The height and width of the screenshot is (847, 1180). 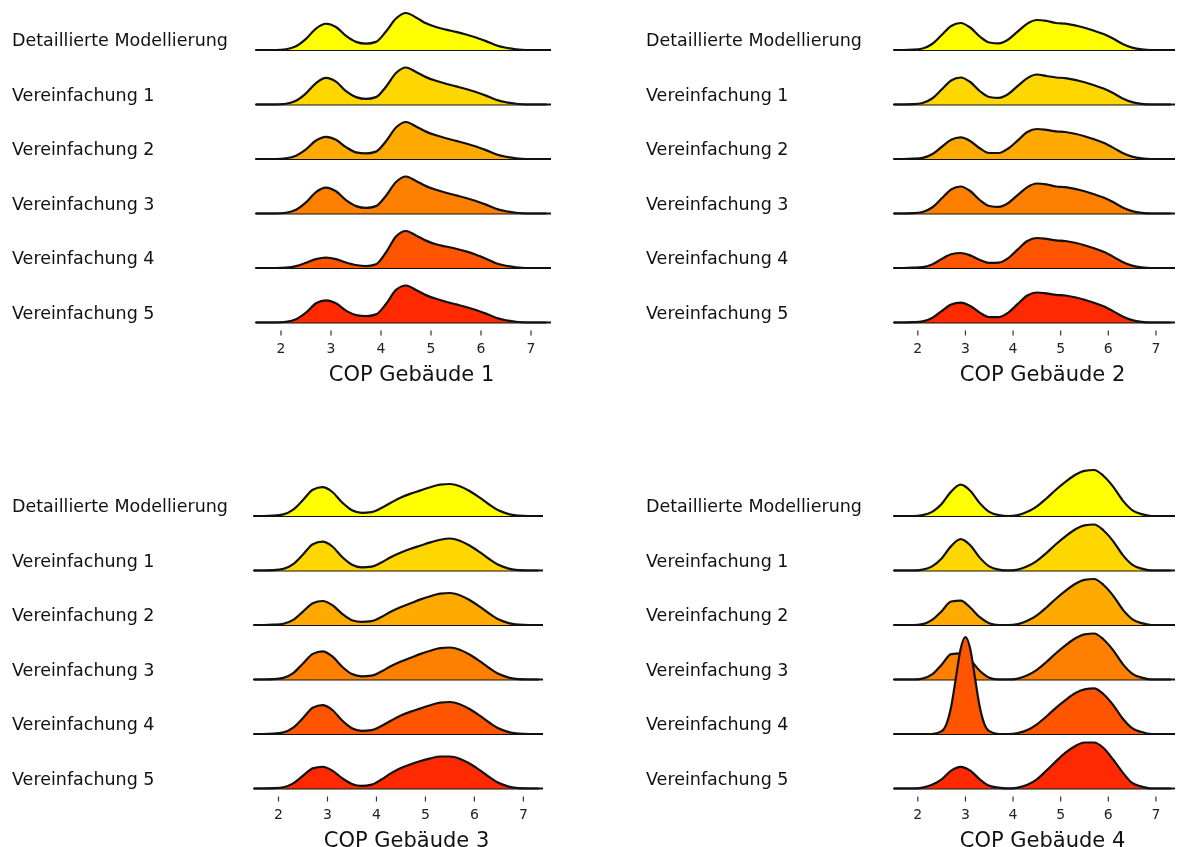 I want to click on x-axis-title: COP Gebäude 2, so click(x=1042, y=373).